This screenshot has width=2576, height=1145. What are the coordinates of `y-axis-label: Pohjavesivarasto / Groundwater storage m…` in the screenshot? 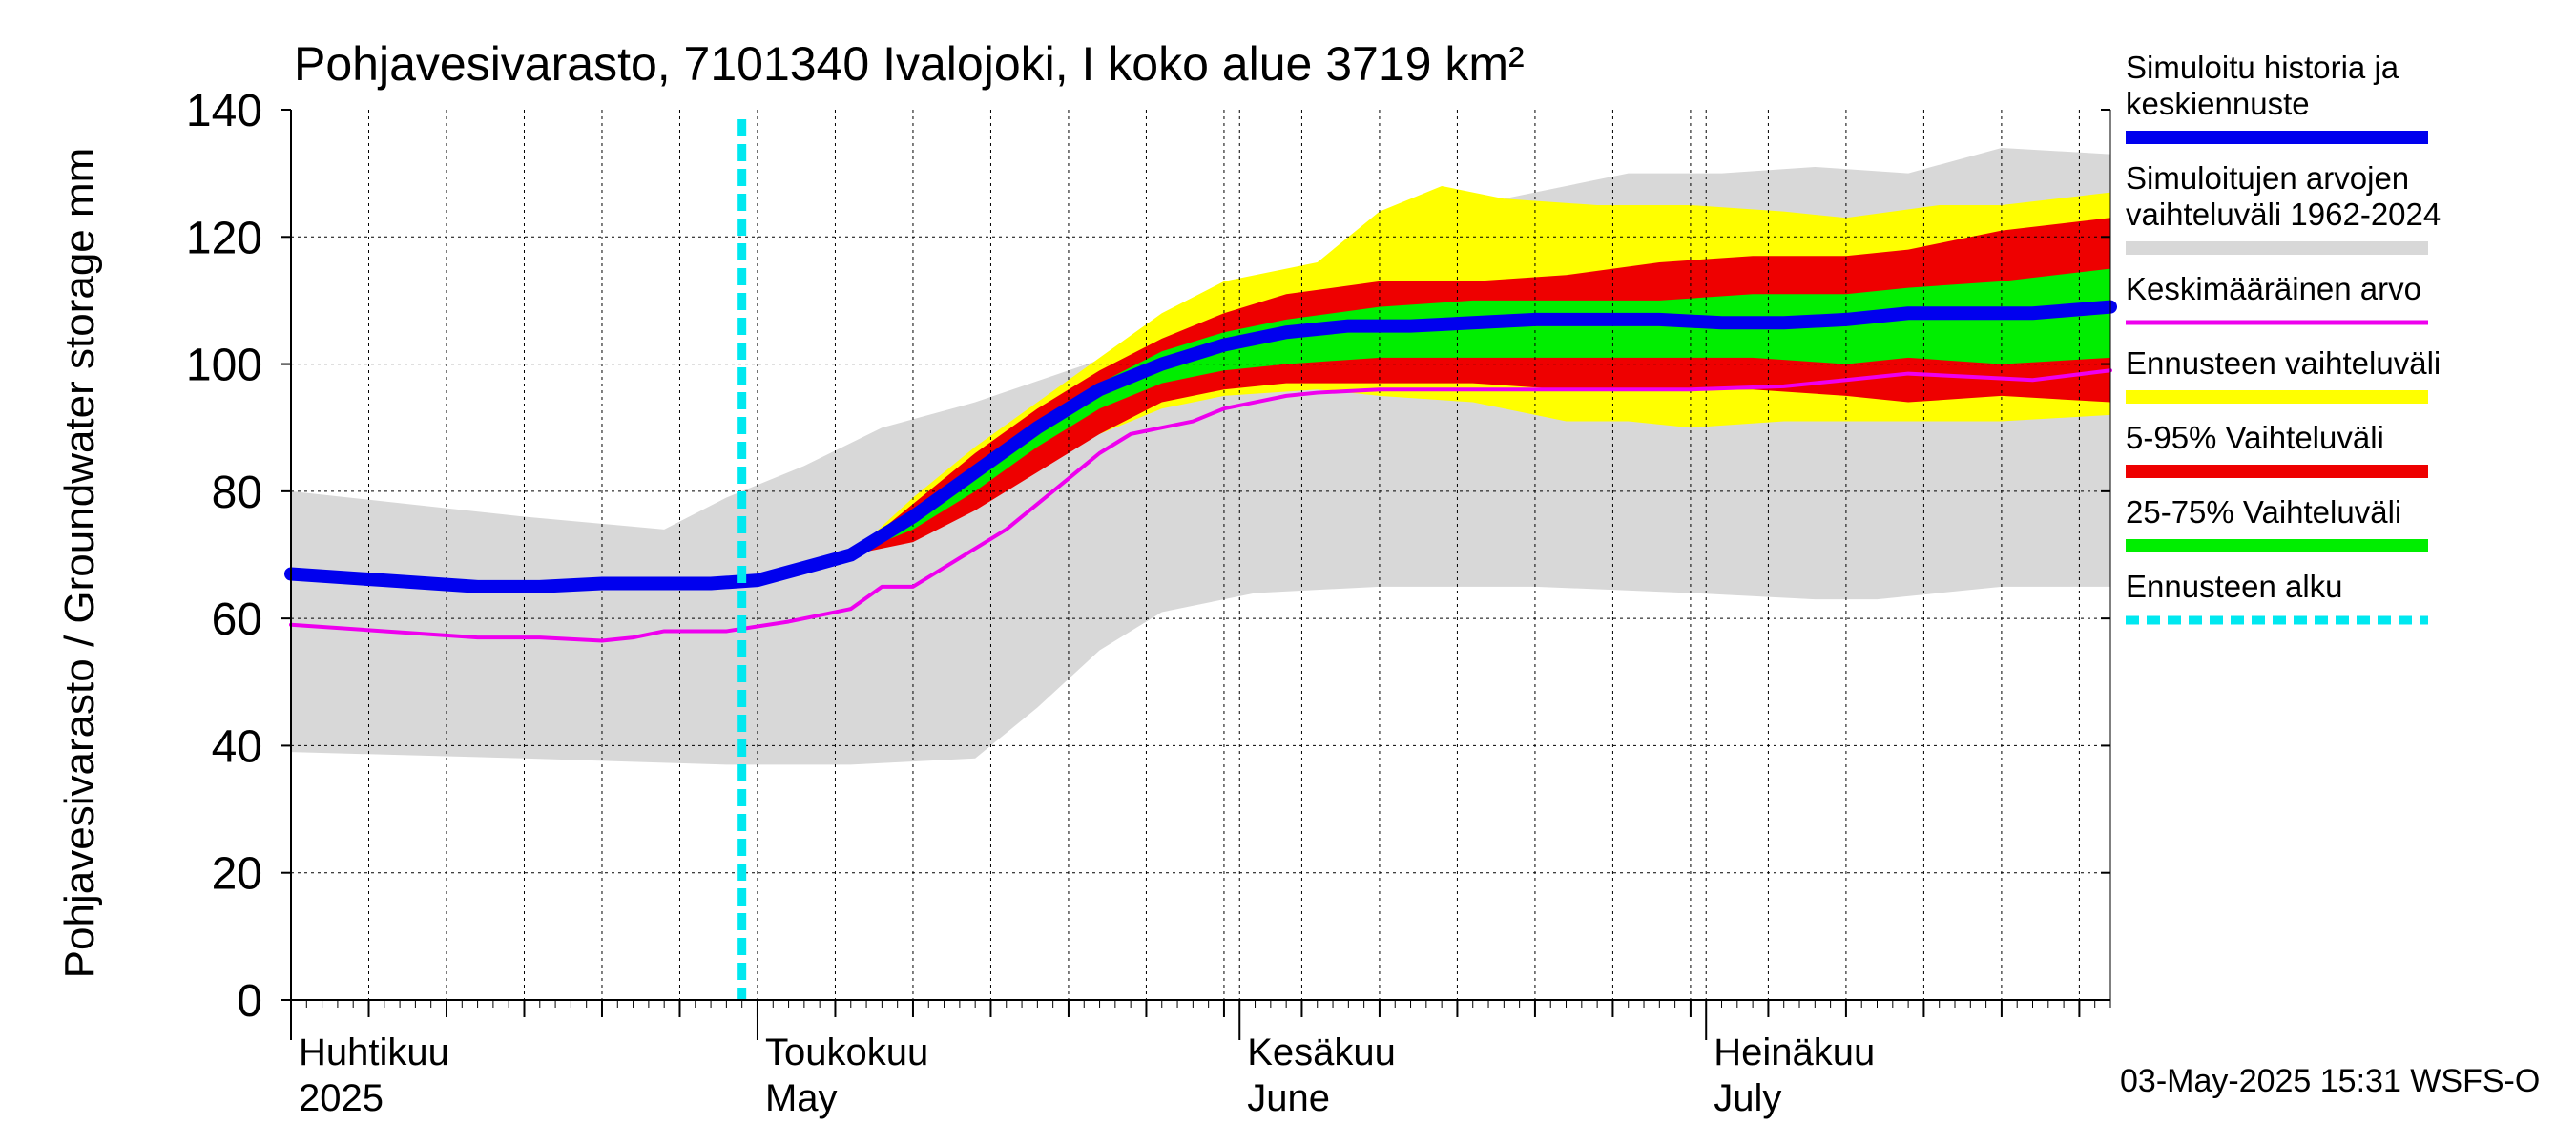 It's located at (79, 563).